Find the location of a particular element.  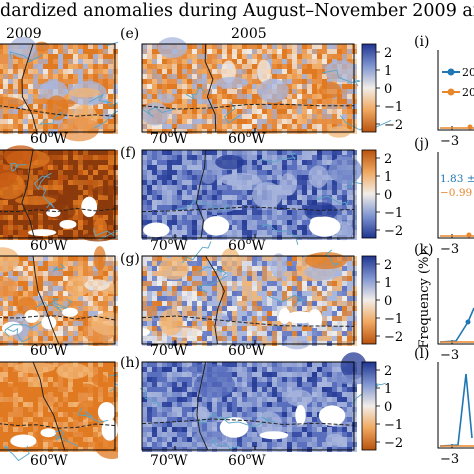

panel-label-l: (l) is located at coordinates (421, 354).